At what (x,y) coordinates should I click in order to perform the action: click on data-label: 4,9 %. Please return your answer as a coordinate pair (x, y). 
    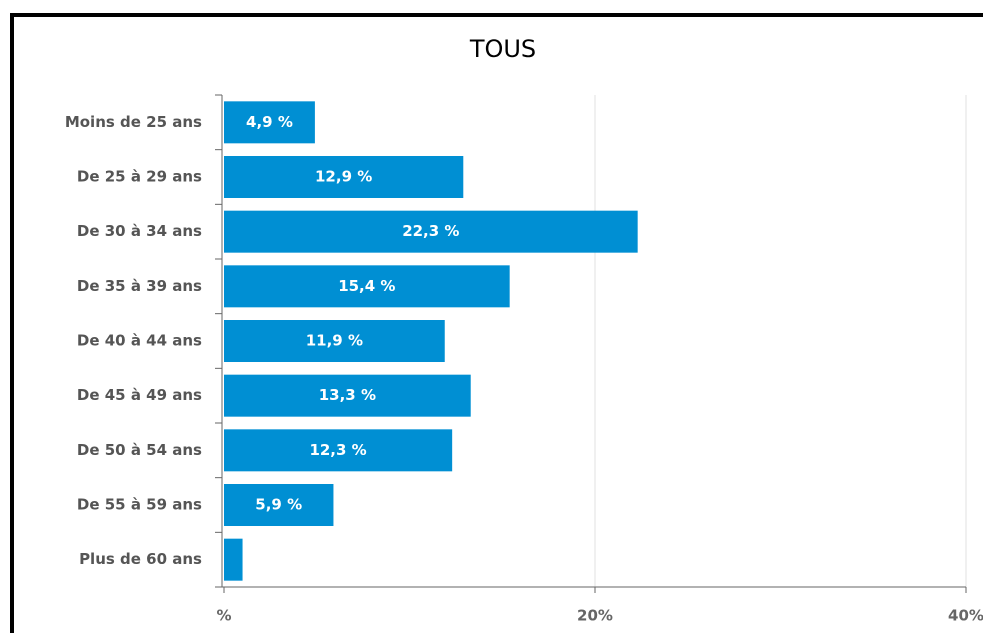
    Looking at the image, I should click on (269, 122).